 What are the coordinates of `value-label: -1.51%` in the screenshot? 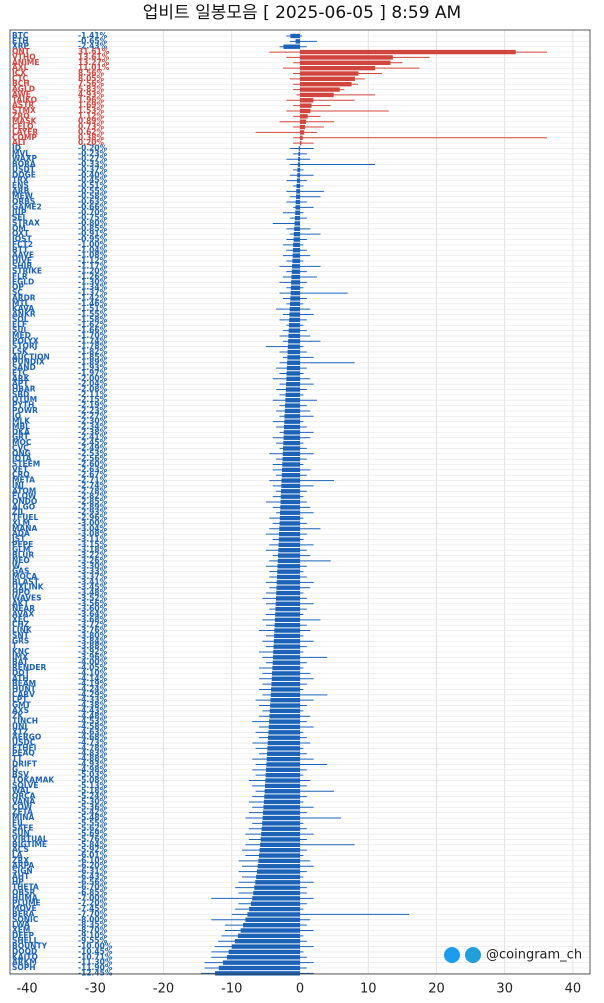 It's located at (93, 308).